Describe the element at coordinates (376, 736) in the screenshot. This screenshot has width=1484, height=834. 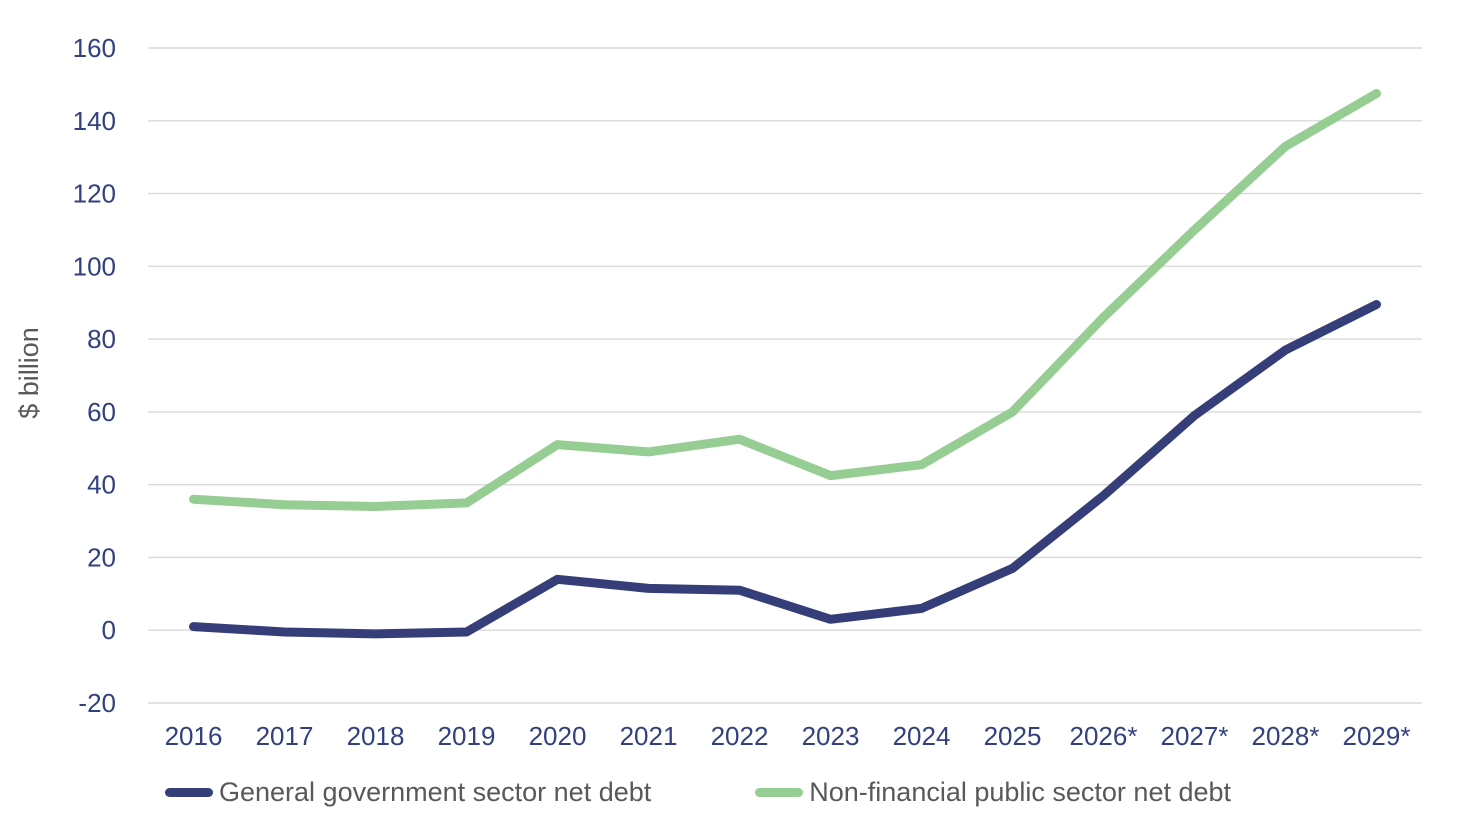
I see `x-tick-label: 2018` at that location.